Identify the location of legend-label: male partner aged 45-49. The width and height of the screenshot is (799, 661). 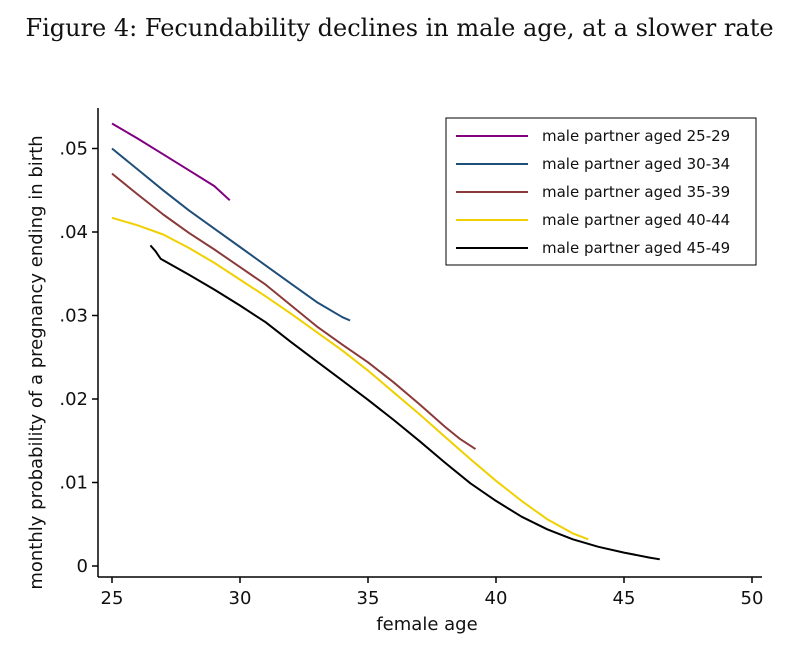
(636, 248).